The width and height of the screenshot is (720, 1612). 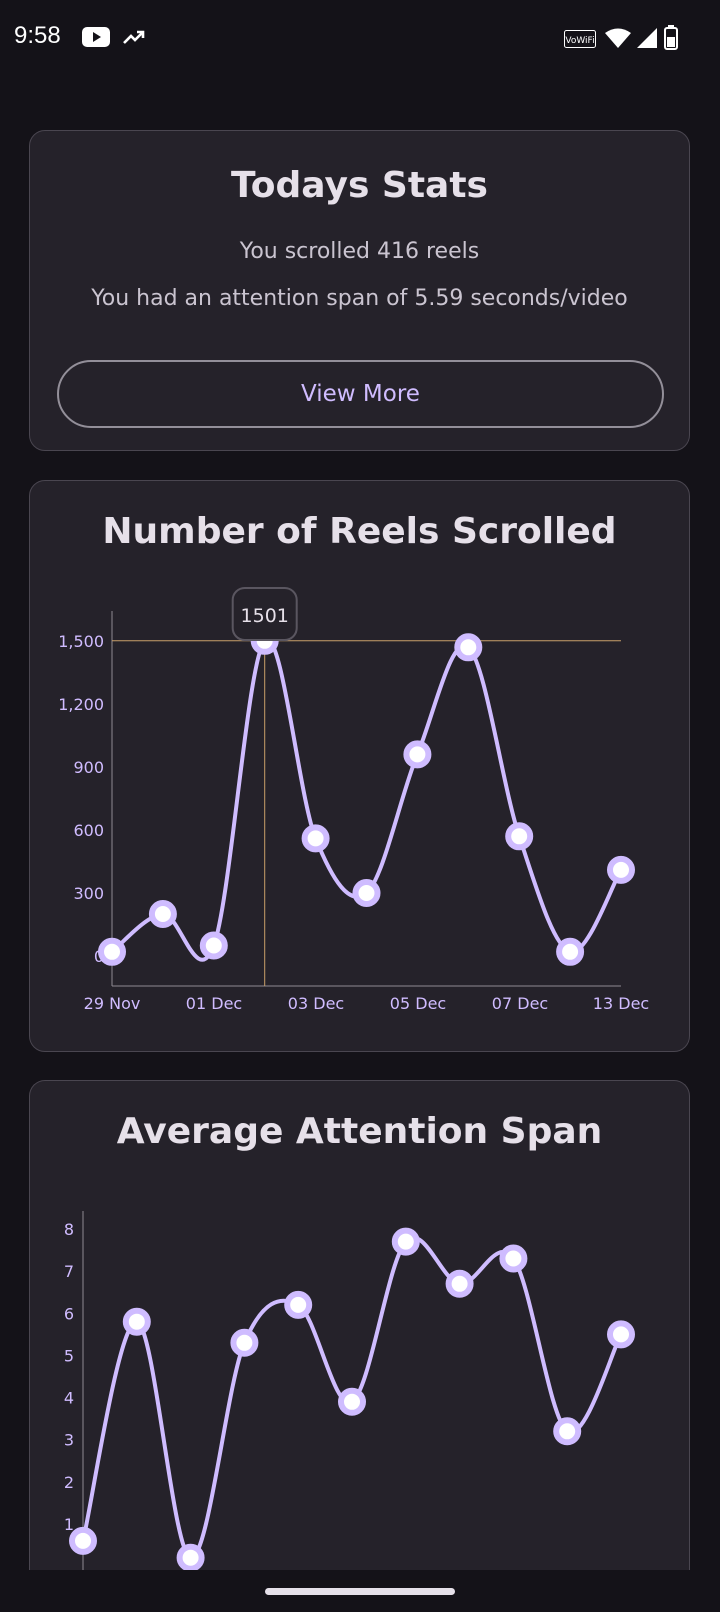 What do you see at coordinates (360, 40) in the screenshot?
I see `status-bar: 9:58 VoWiFi` at bounding box center [360, 40].